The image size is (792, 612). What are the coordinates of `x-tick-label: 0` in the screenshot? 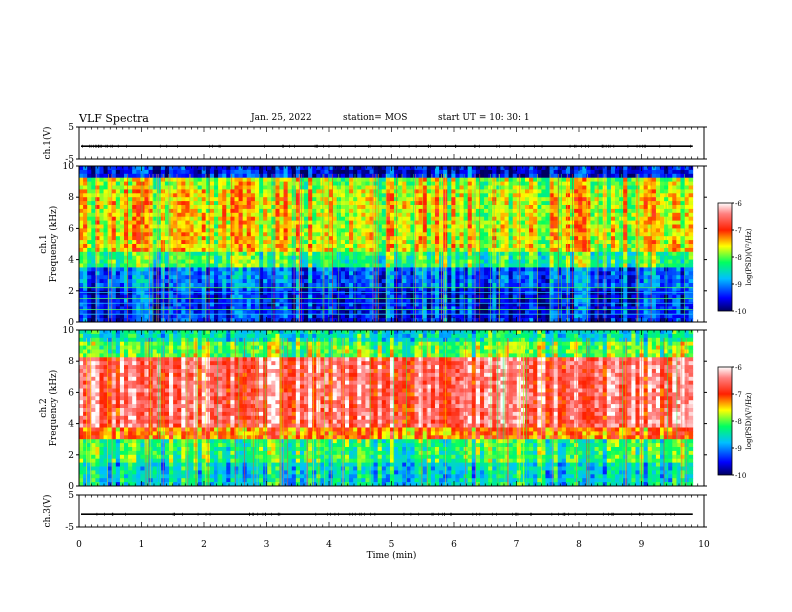 It's located at (79, 545).